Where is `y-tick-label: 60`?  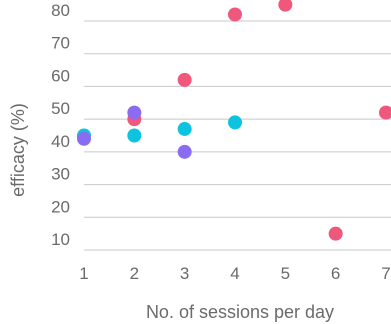
y-tick-label: 60 is located at coordinates (60, 75).